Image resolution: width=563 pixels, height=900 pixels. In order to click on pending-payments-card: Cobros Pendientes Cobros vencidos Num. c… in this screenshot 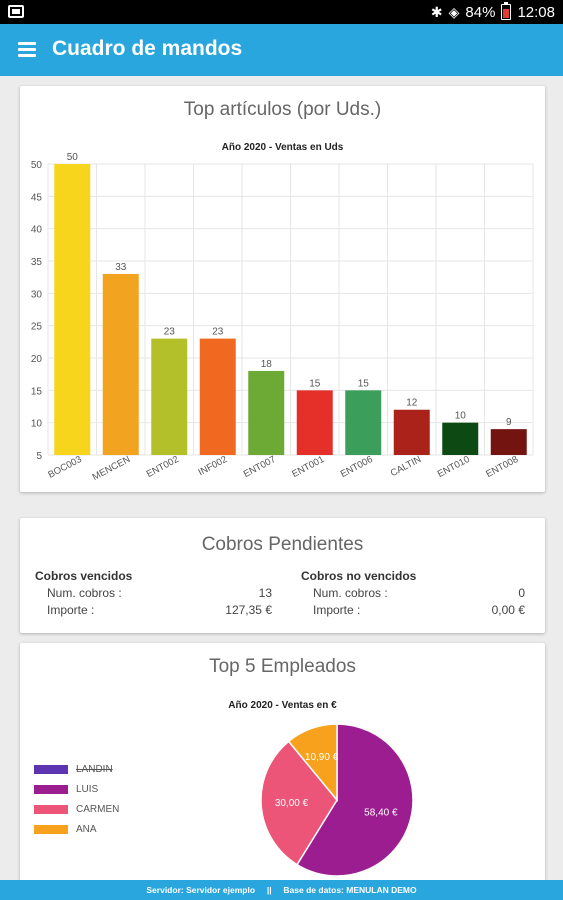, I will do `click(282, 575)`.